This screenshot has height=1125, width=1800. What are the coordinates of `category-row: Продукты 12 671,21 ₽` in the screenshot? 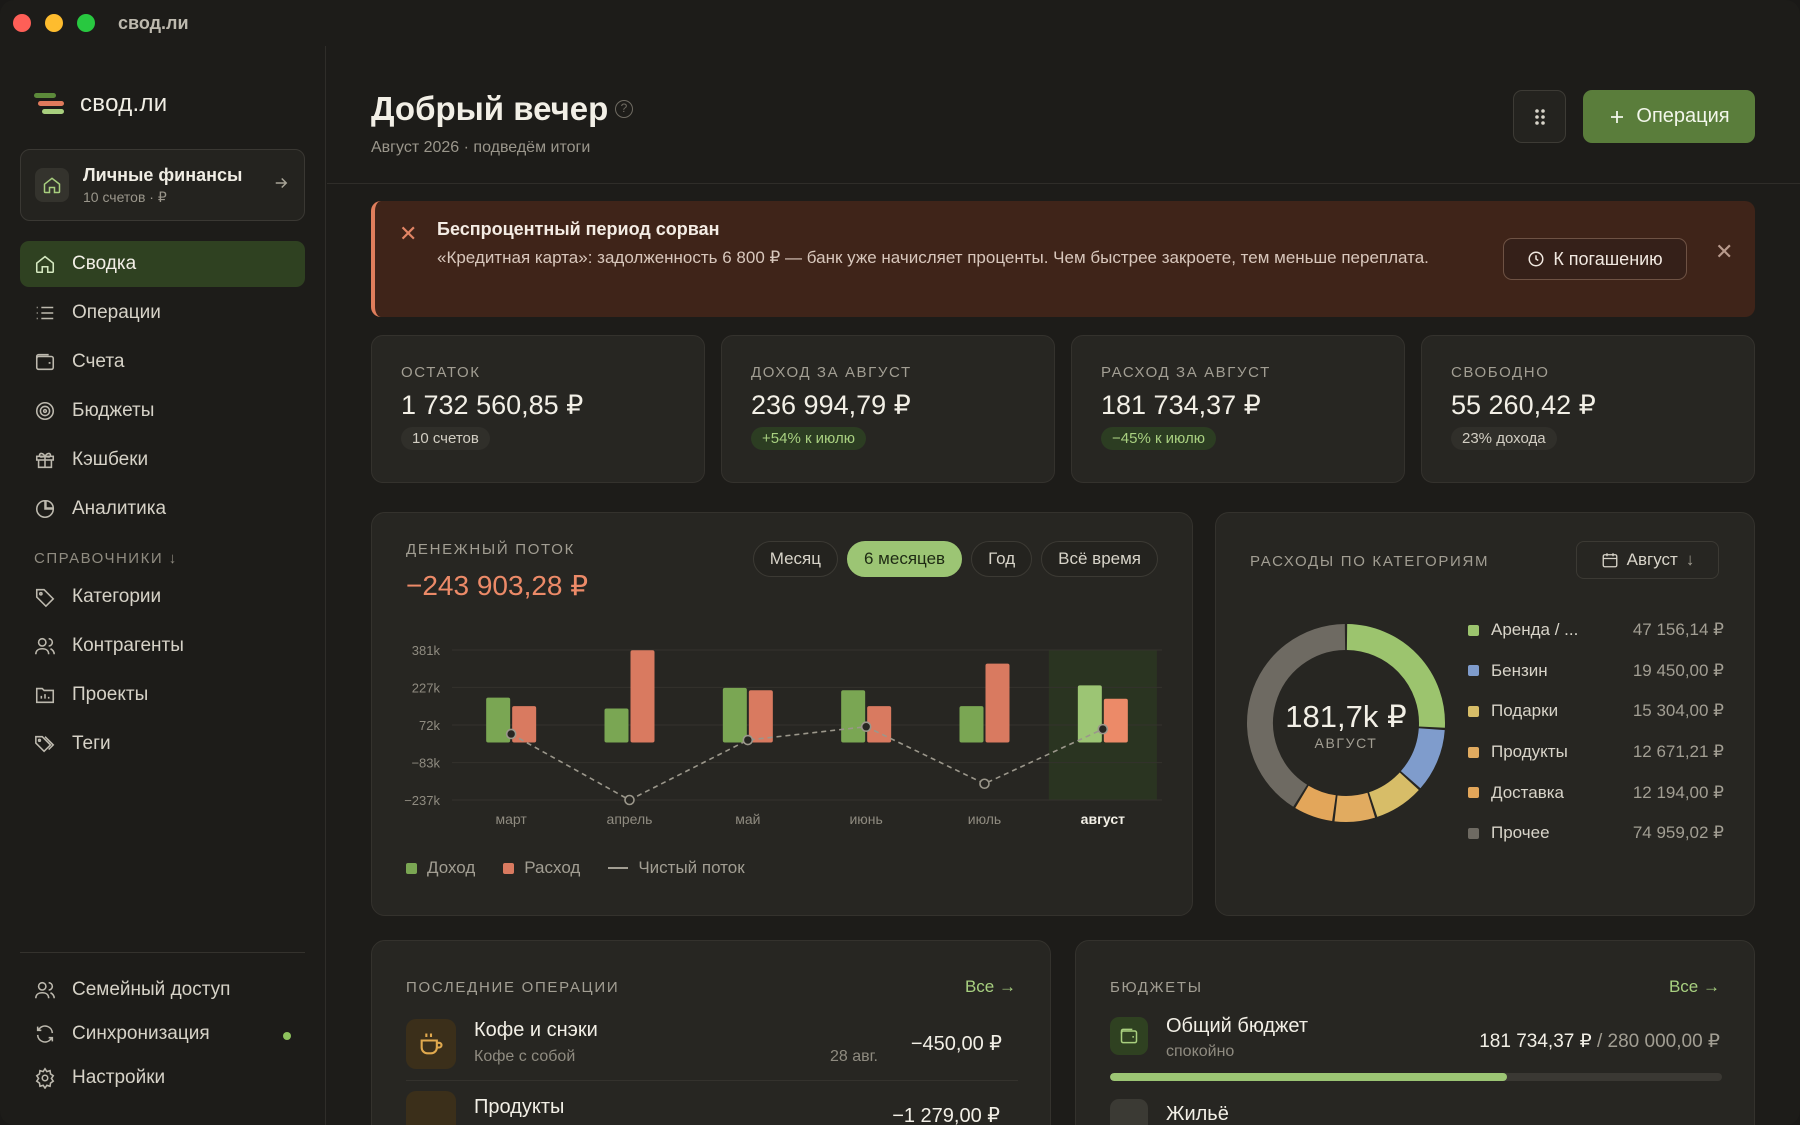 It's located at (1596, 752).